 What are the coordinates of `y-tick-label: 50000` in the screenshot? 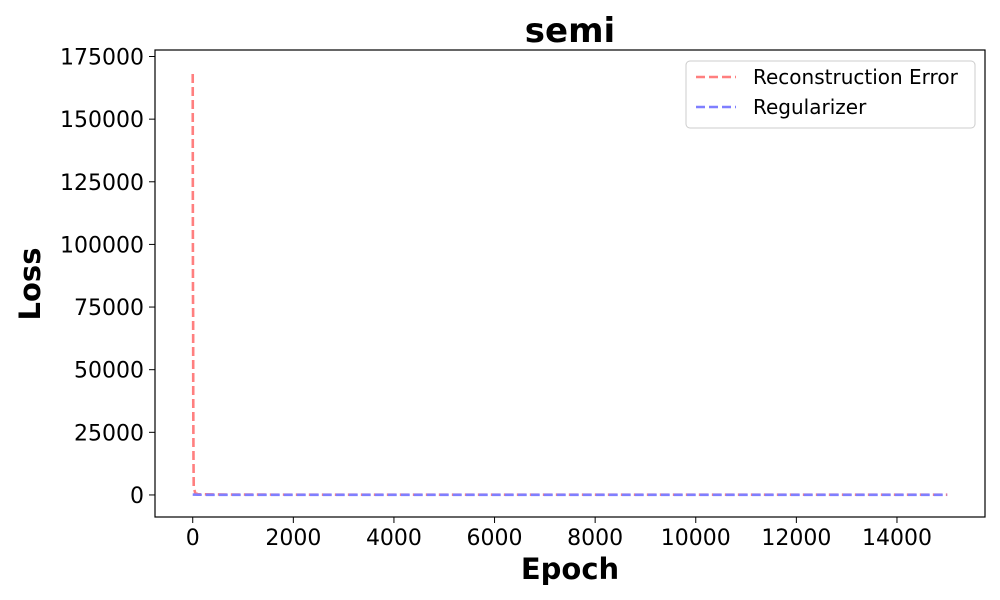 It's located at (109, 371).